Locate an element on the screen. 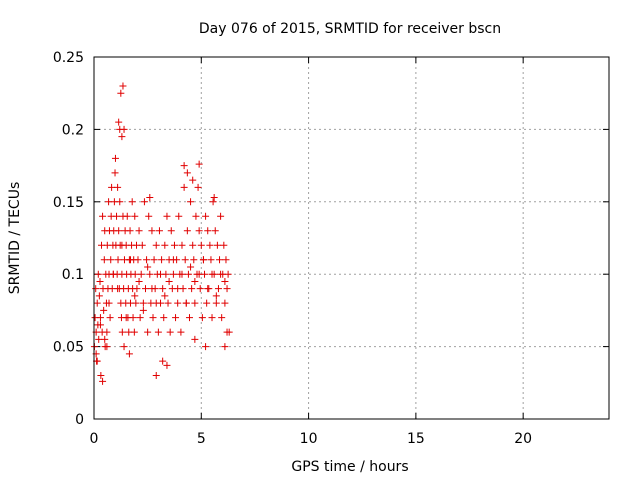 Image resolution: width=640 pixels, height=480 pixels. y-tick-label: 0.05 is located at coordinates (68, 348).